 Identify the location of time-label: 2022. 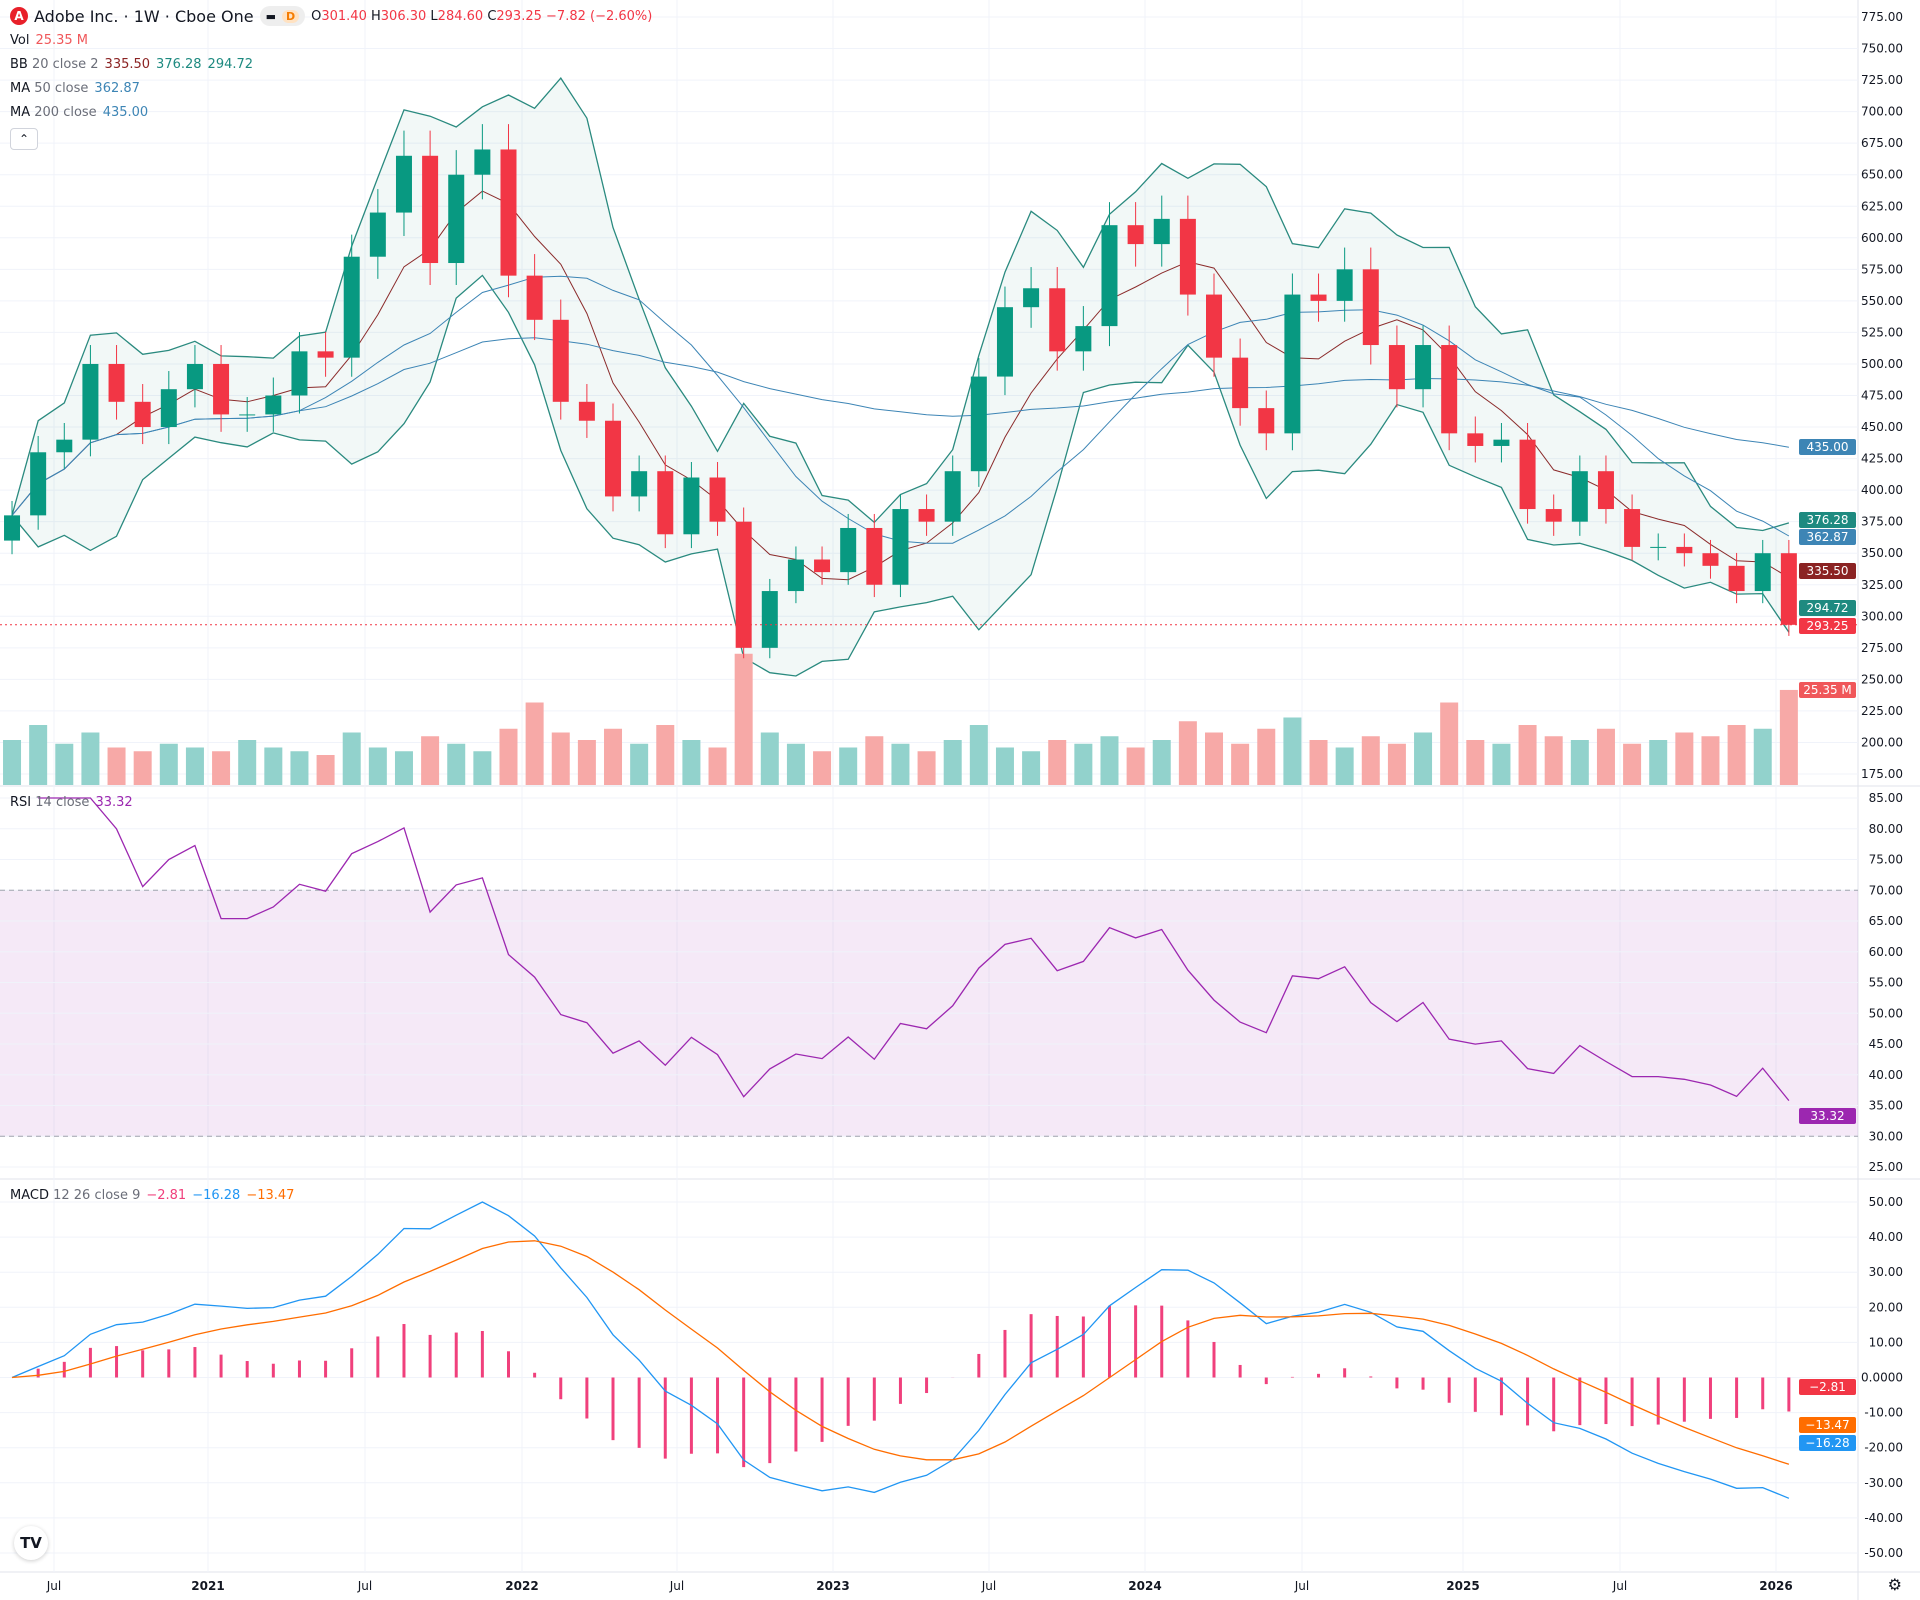
(521, 1586).